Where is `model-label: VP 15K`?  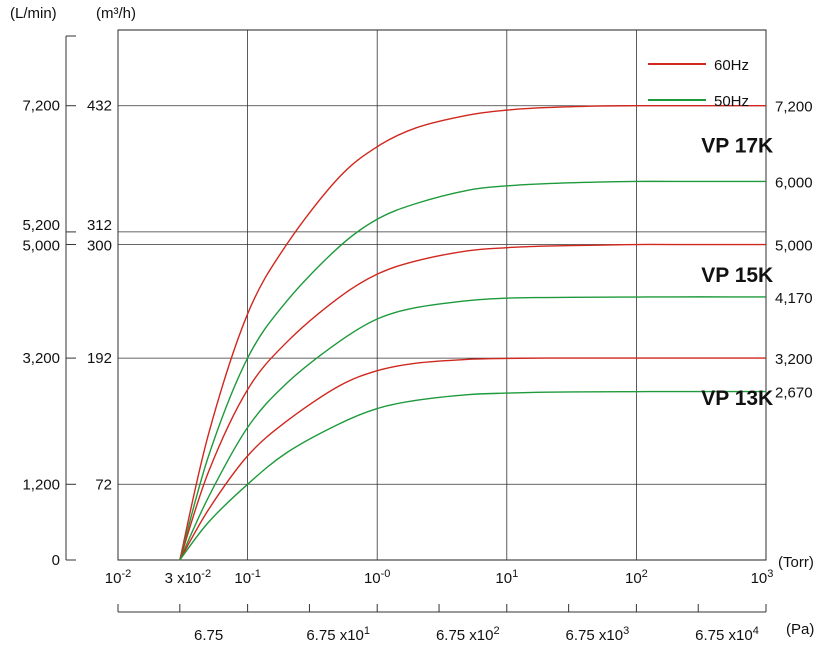 model-label: VP 15K is located at coordinates (737, 275).